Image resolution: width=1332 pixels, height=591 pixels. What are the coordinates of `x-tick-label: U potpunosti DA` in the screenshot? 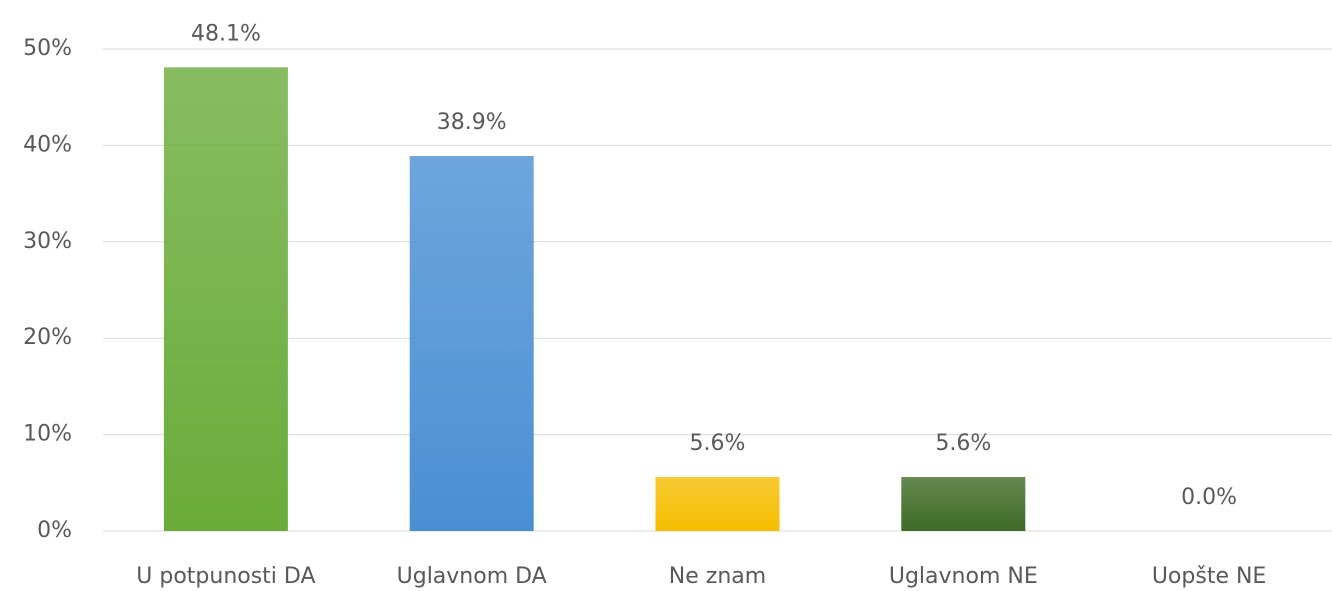 It's located at (225, 576).